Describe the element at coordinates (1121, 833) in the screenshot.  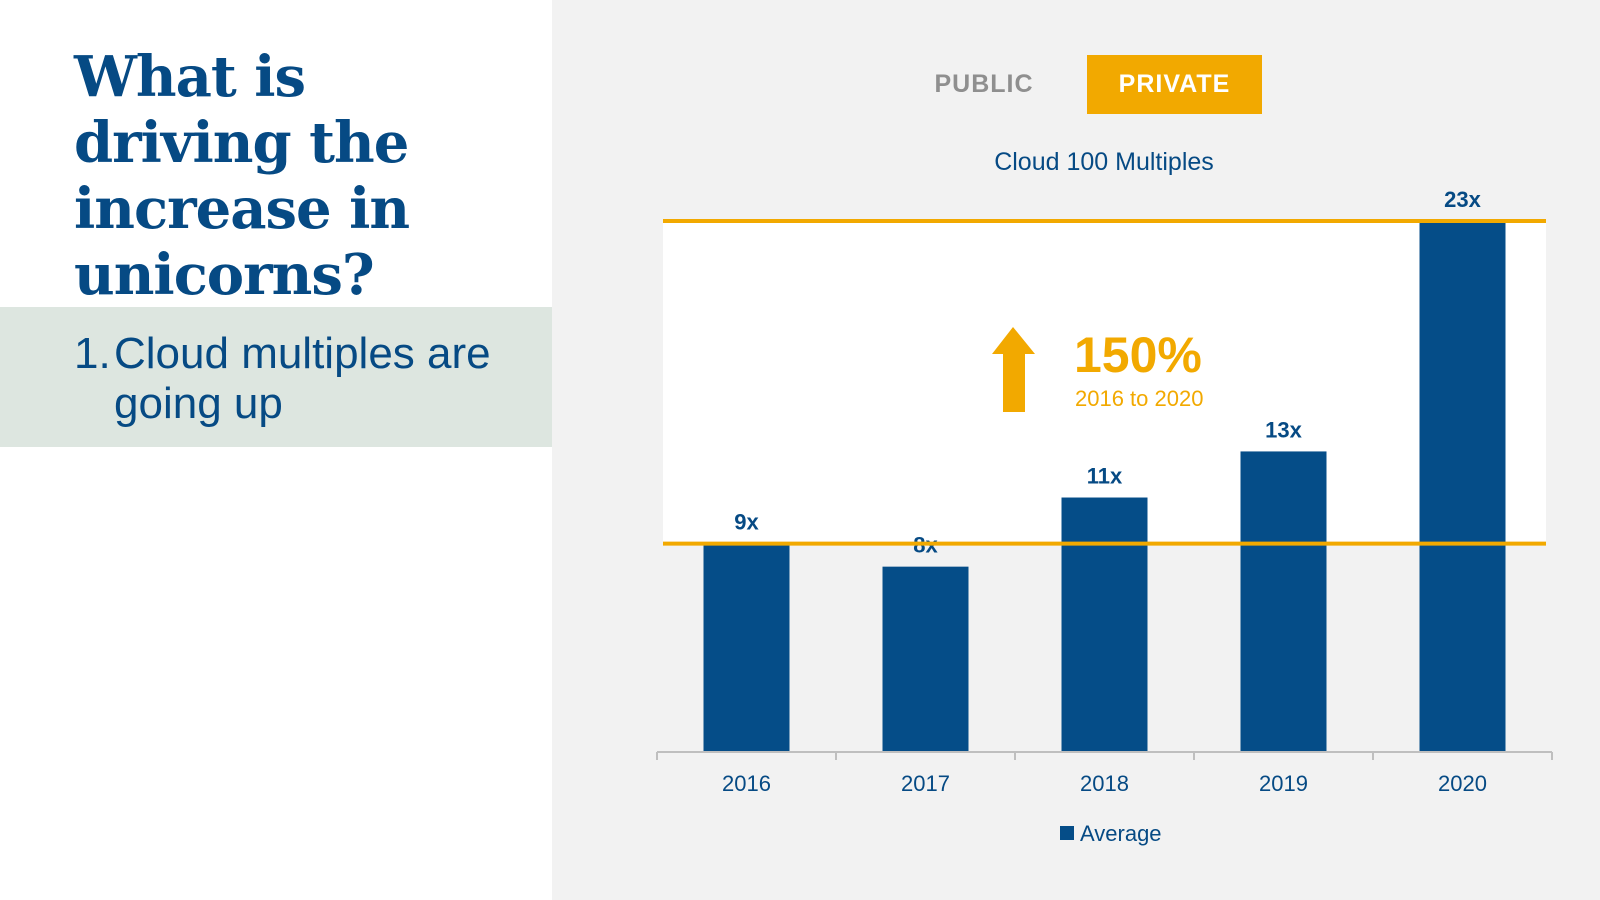
I see `legend-label-average: Average` at that location.